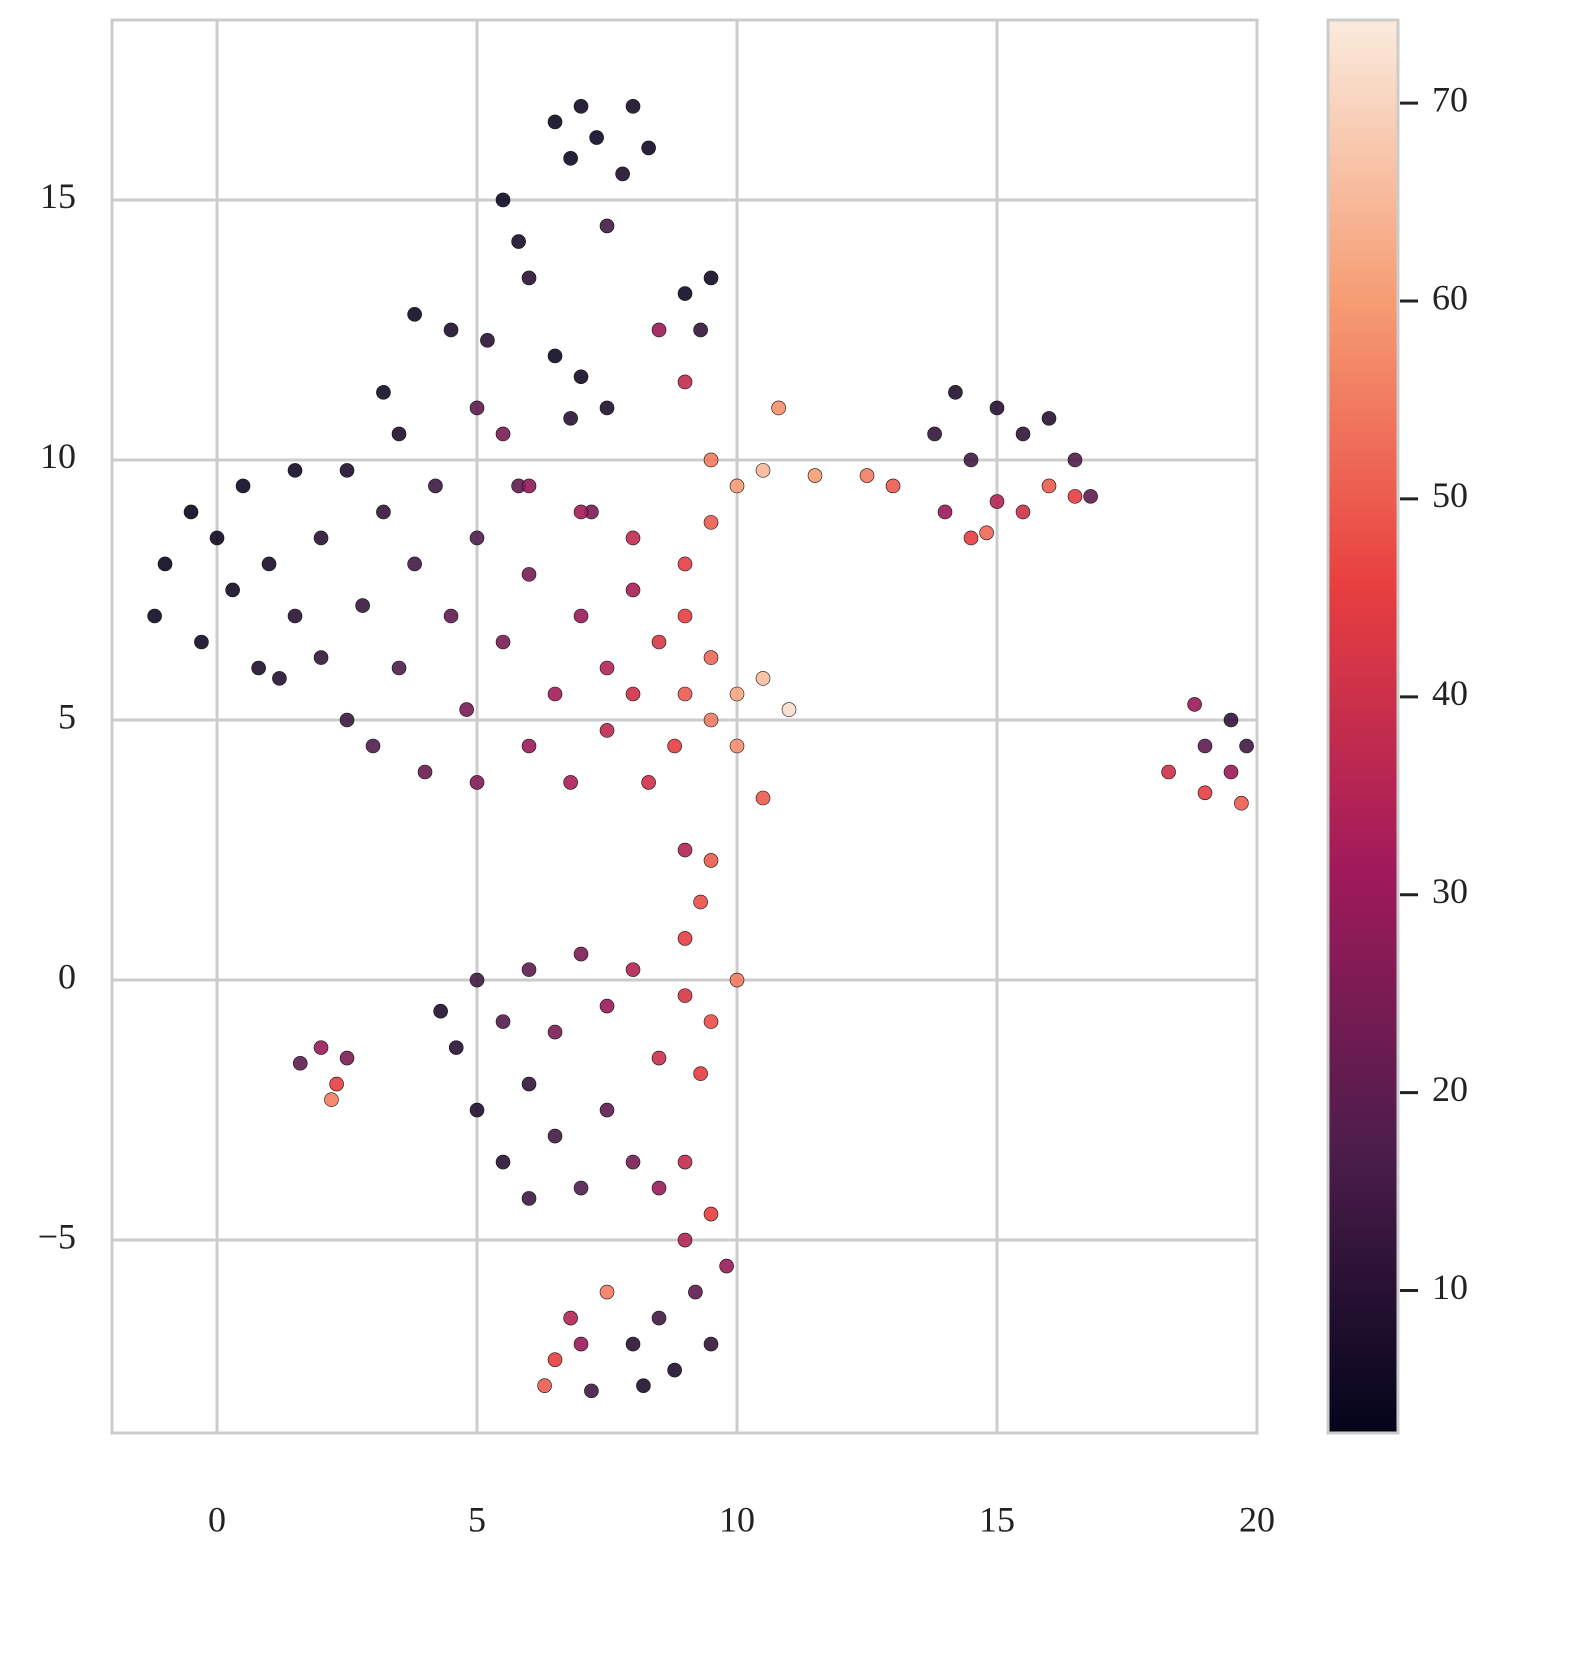  I want to click on colorbar, so click(1363, 726).